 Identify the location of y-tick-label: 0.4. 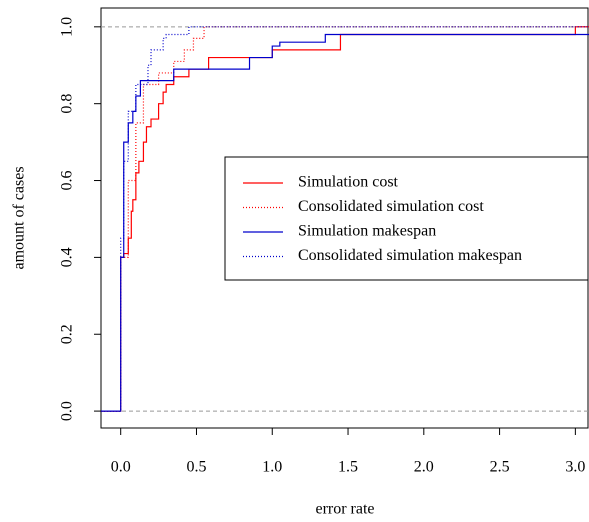
(67, 257).